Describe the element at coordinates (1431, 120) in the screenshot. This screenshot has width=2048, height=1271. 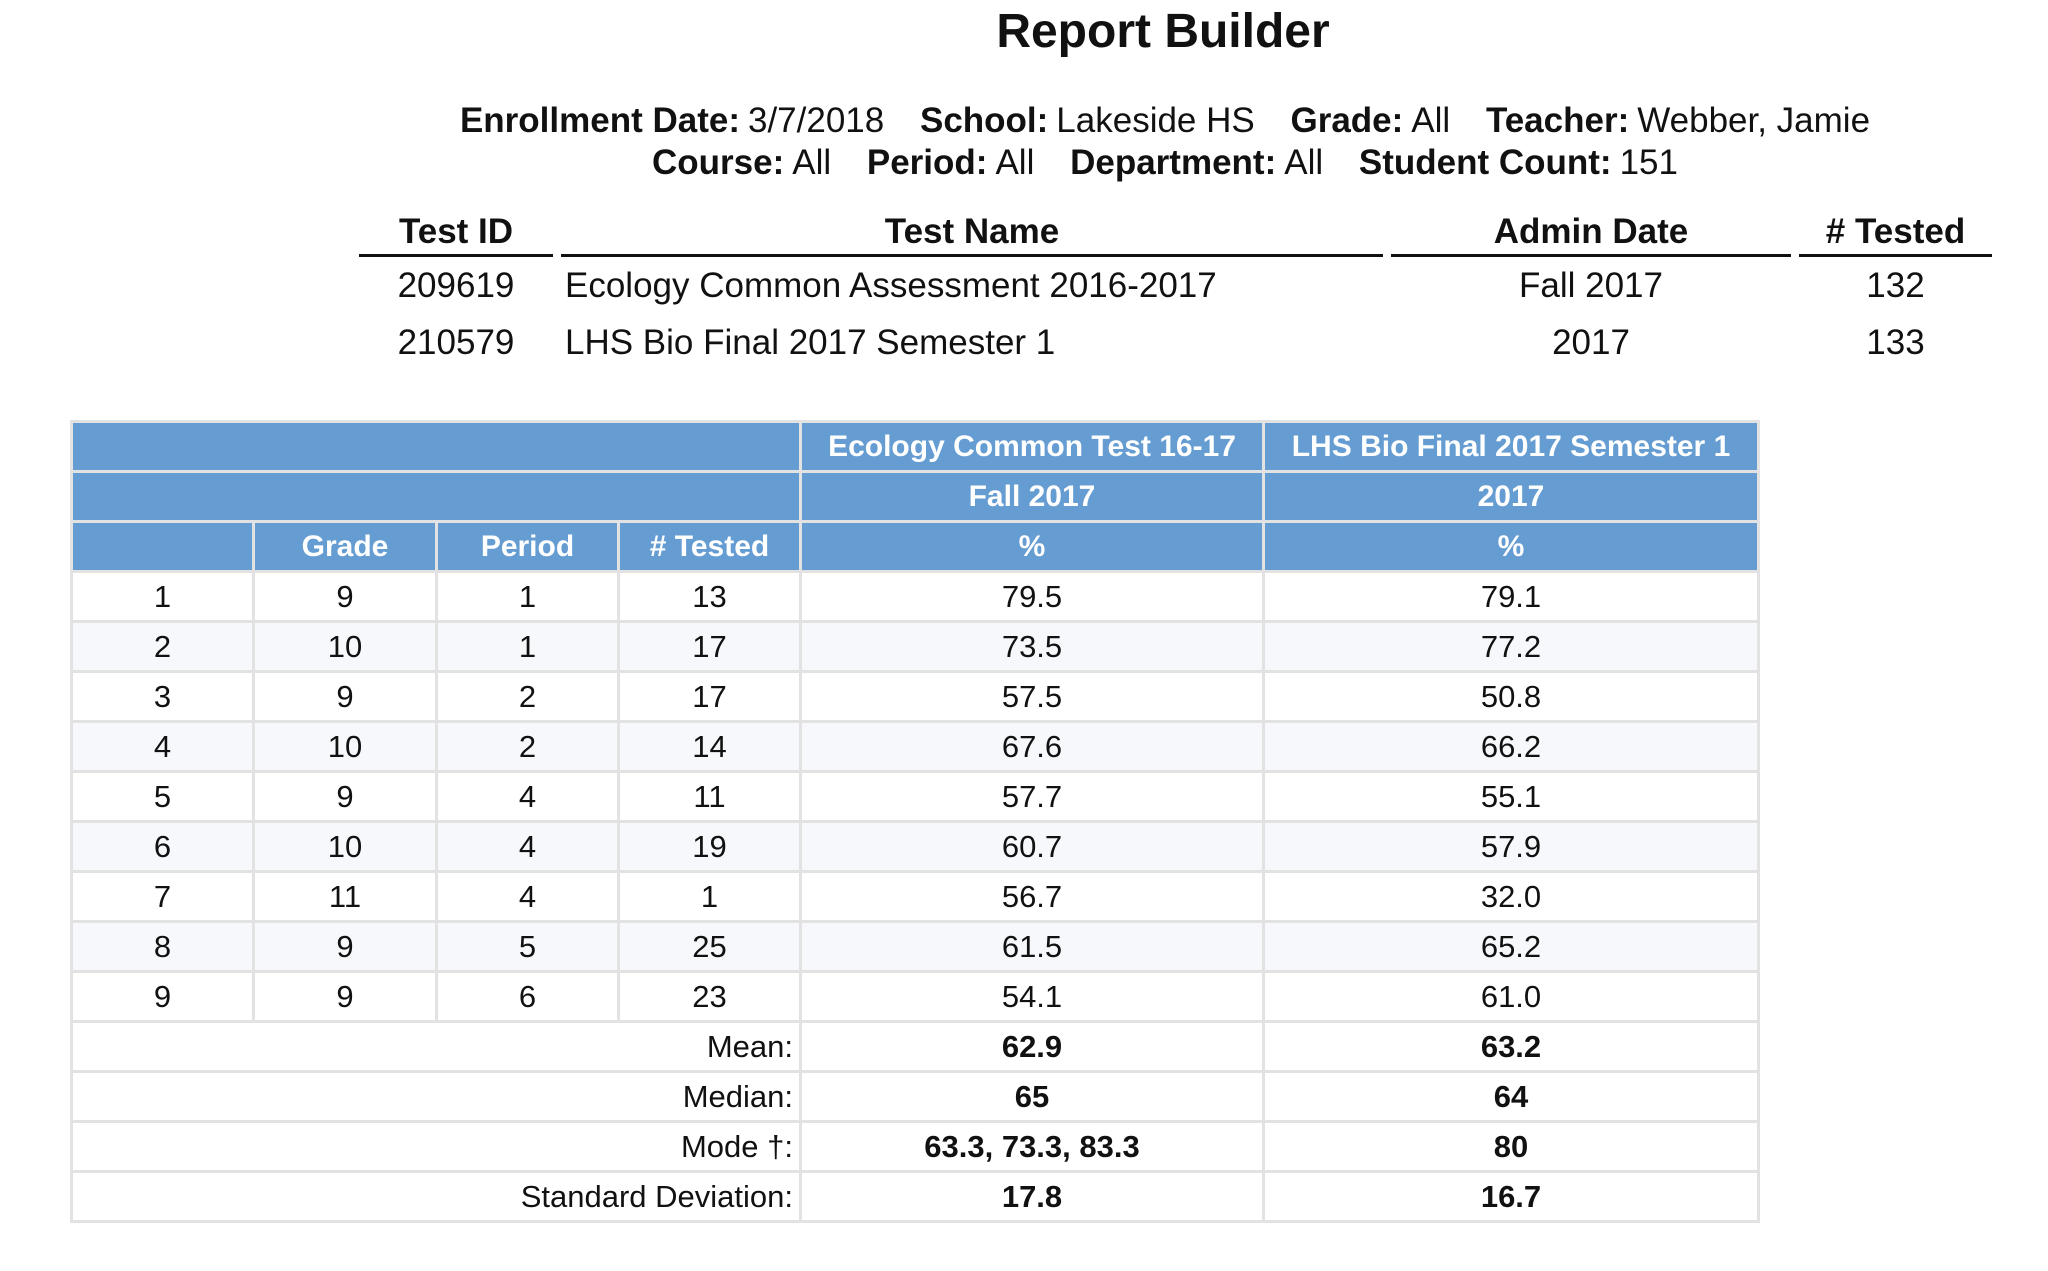
I see `grade-value: All` at that location.